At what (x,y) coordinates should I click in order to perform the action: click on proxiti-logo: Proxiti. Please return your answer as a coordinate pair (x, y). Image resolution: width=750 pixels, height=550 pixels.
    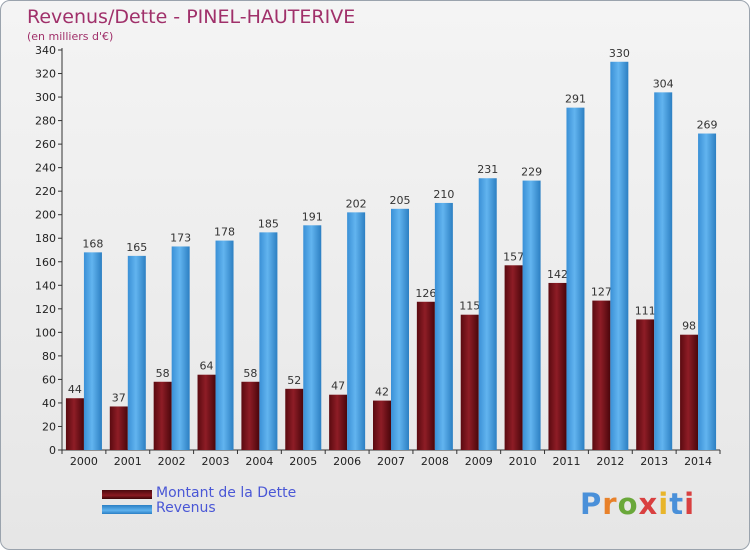
    Looking at the image, I should click on (637, 504).